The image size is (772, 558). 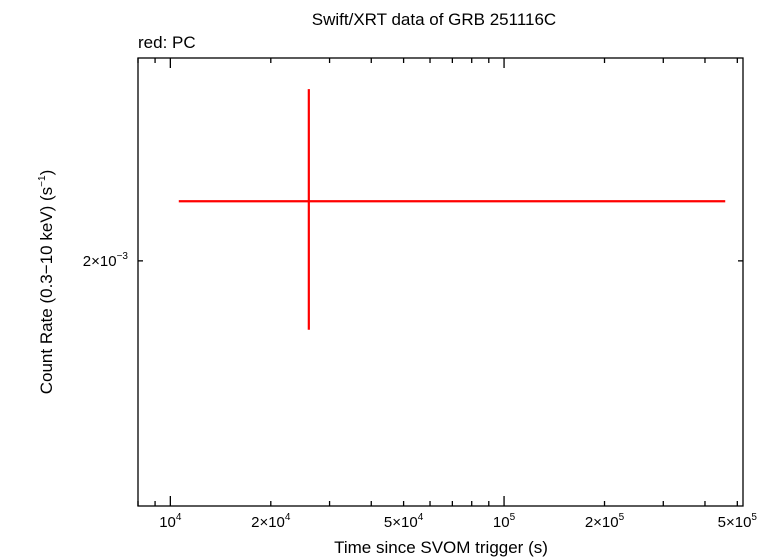 I want to click on y-axis-label-main: Count Rate (0.3−10 keV) (s, so click(x=46, y=290).